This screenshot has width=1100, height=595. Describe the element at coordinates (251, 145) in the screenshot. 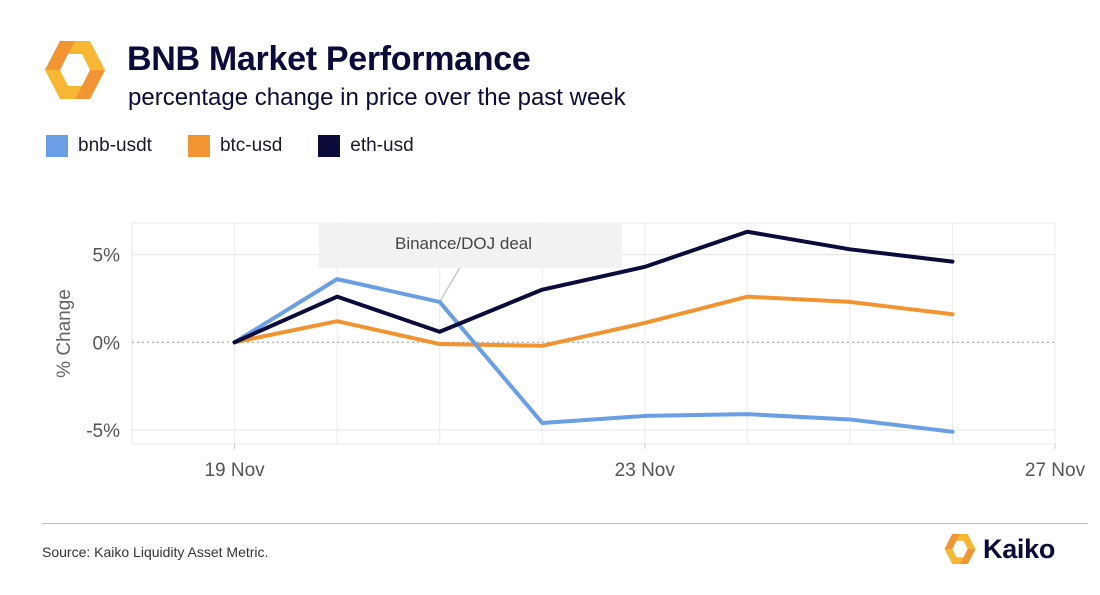

I see `legend-label-btc-usd: btc-usd` at that location.